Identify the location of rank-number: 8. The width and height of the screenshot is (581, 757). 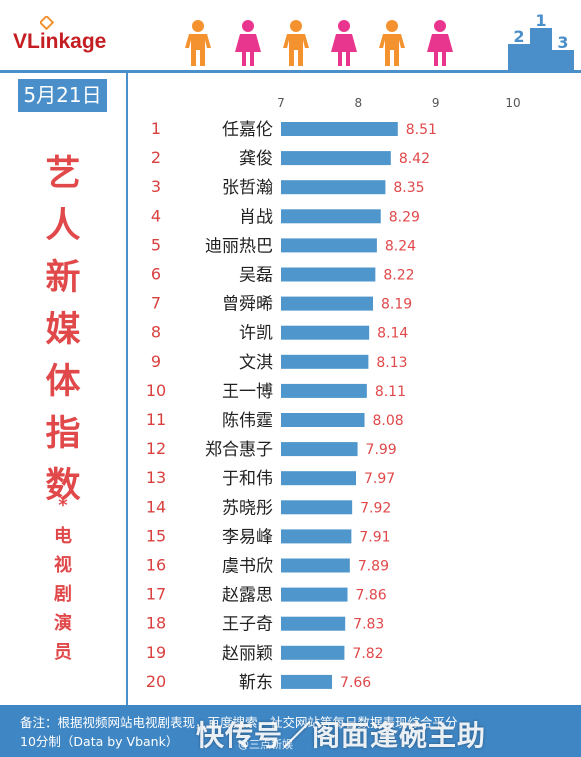
(156, 332).